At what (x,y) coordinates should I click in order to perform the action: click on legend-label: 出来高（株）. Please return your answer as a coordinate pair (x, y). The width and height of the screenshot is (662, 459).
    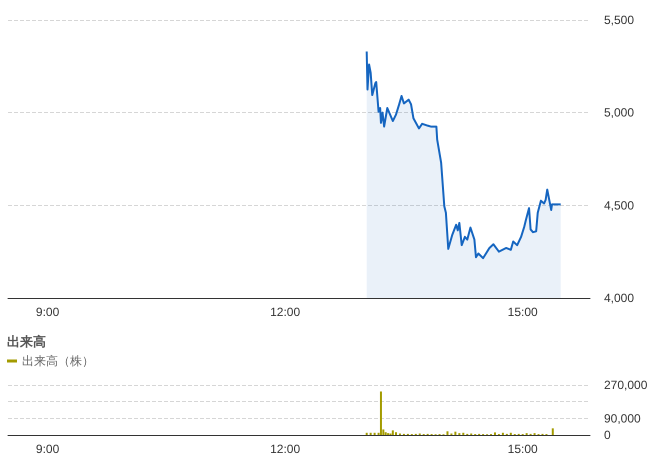
    Looking at the image, I should click on (58, 361).